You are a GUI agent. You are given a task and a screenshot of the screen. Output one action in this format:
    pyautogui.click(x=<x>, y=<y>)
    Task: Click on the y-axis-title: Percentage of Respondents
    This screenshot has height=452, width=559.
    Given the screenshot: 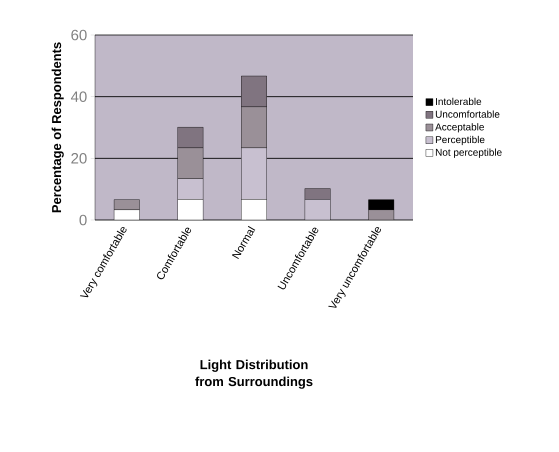 What is the action you would take?
    pyautogui.click(x=58, y=127)
    